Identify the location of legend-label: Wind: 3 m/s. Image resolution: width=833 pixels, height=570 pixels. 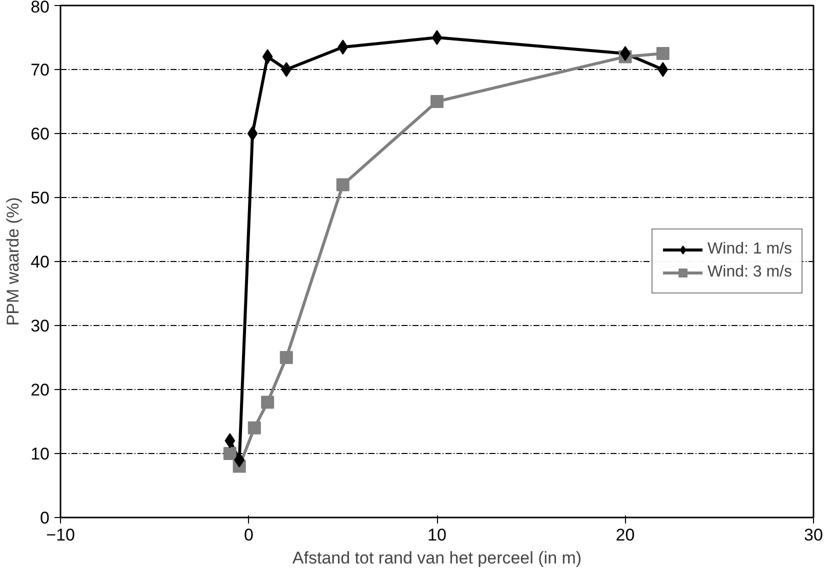
(750, 273).